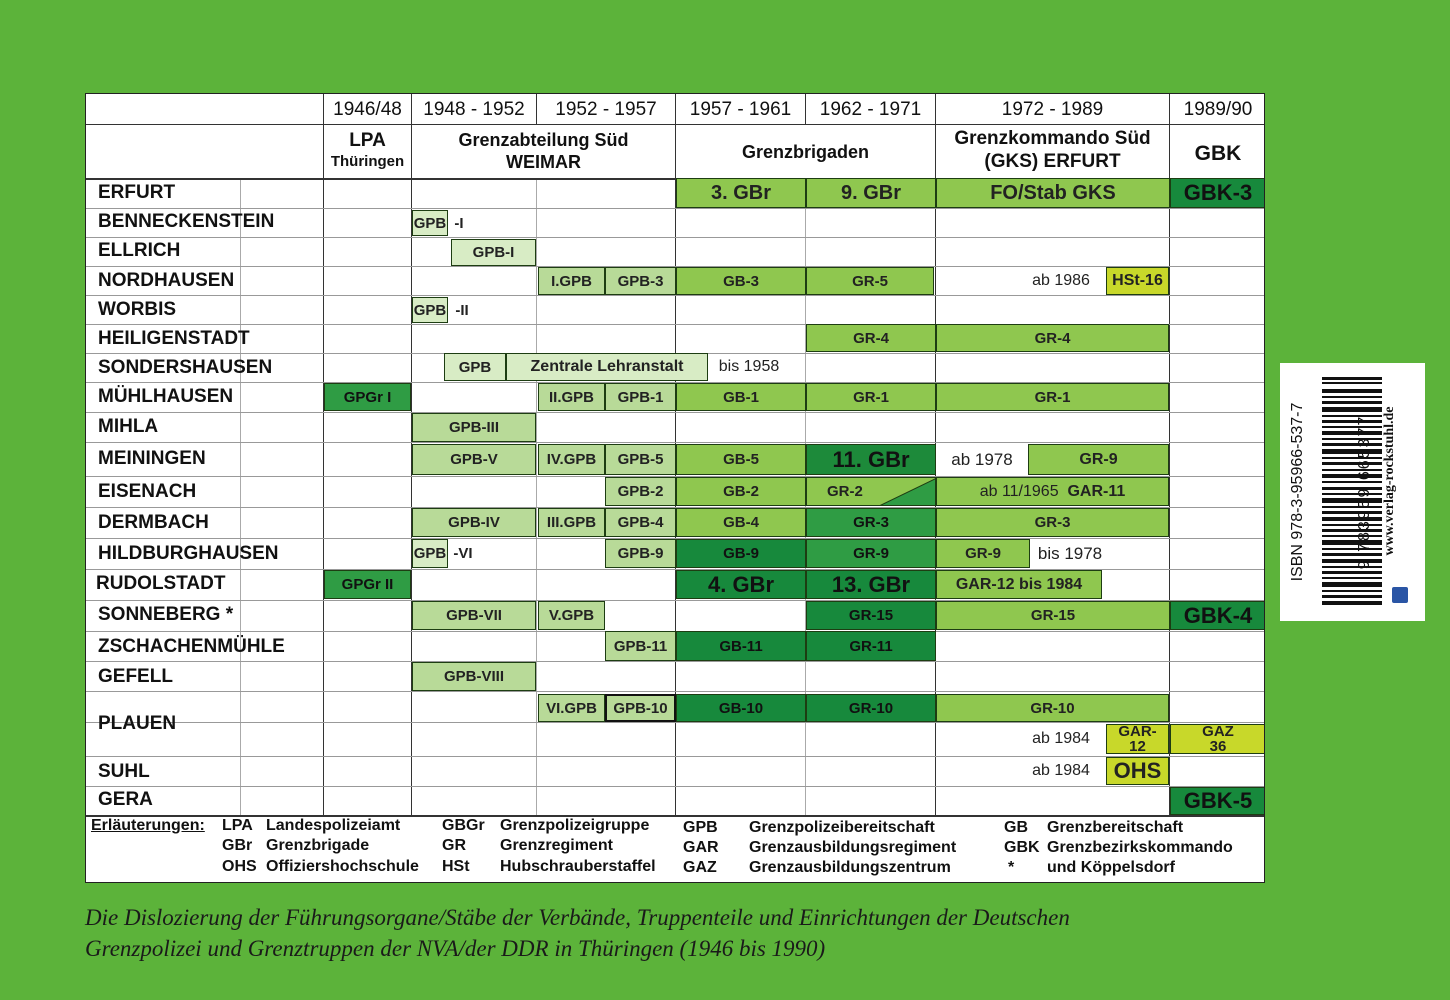  Describe the element at coordinates (185, 367) in the screenshot. I see `place-sondershausen: SONDERSHAUSEN` at that location.